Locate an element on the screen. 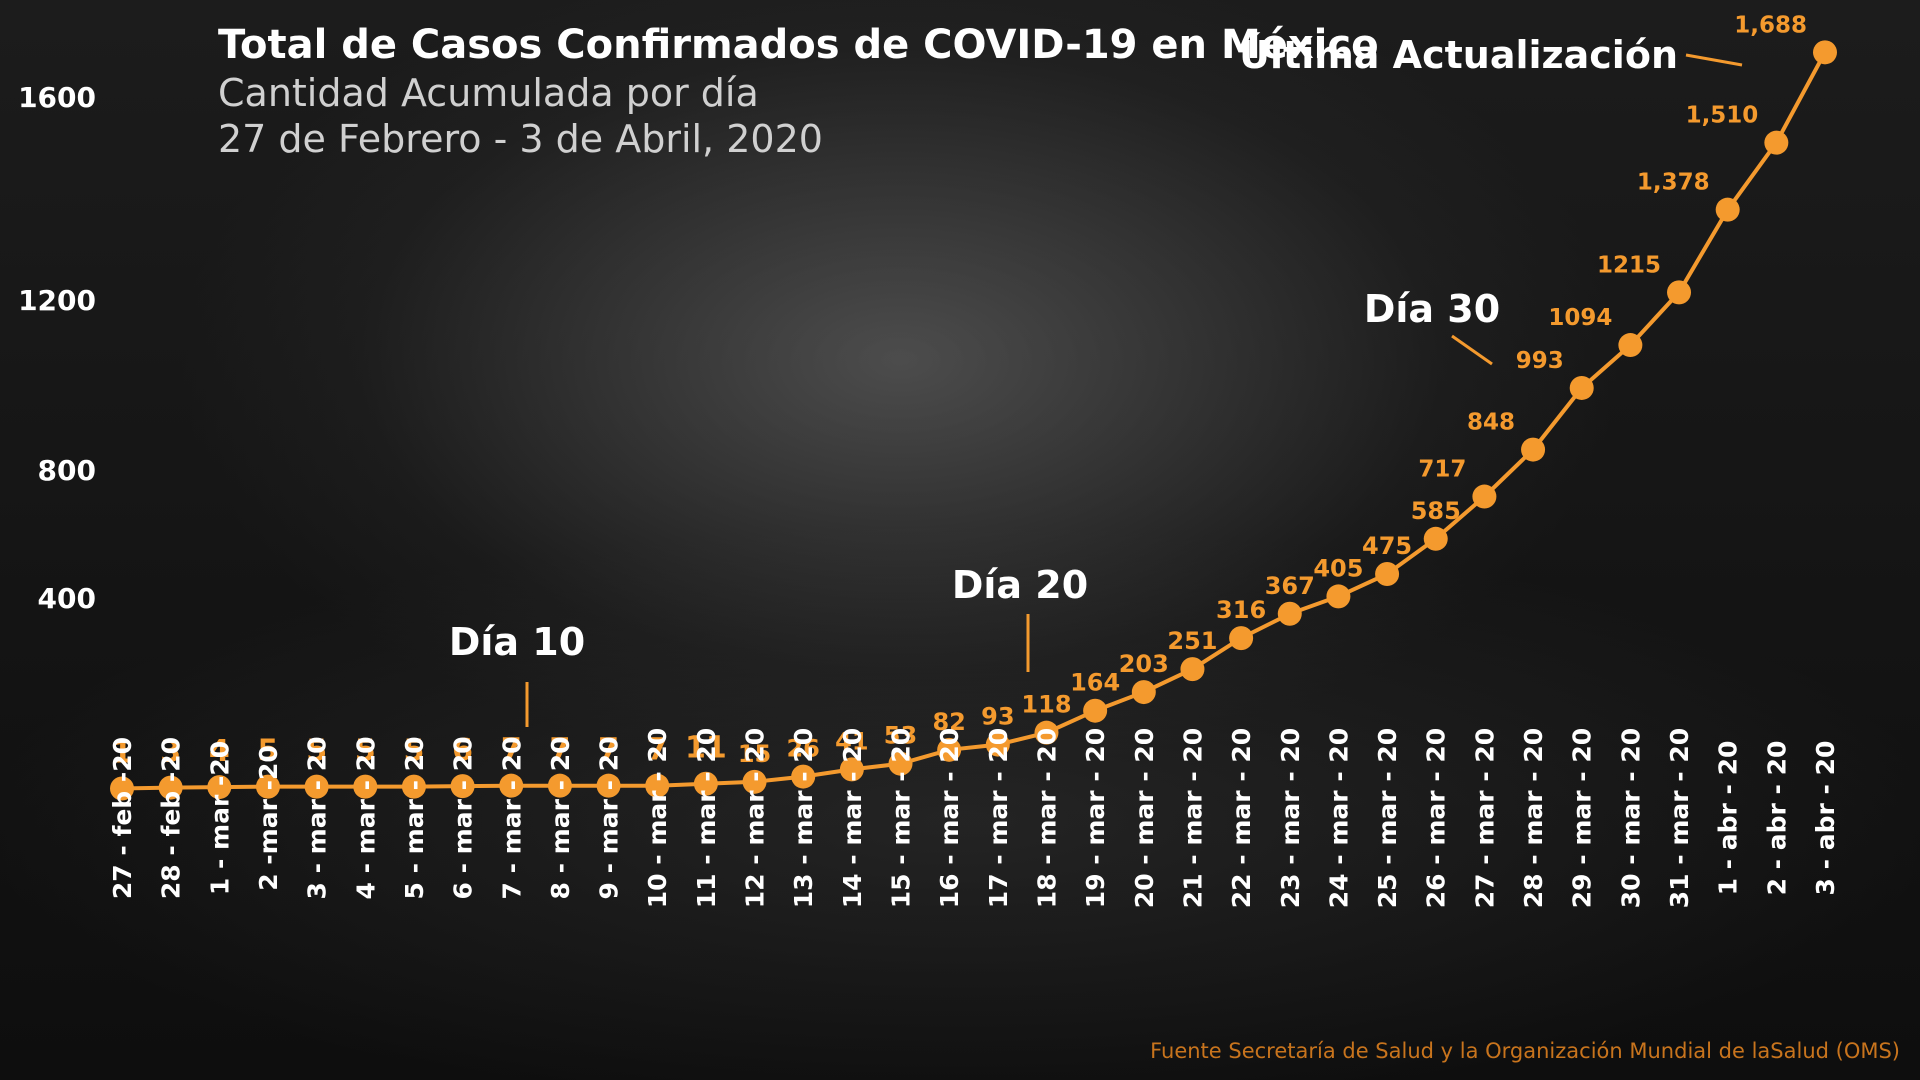 Image resolution: width=1920 pixels, height=1080 pixels. data-label: 1,688 is located at coordinates (1770, 25).